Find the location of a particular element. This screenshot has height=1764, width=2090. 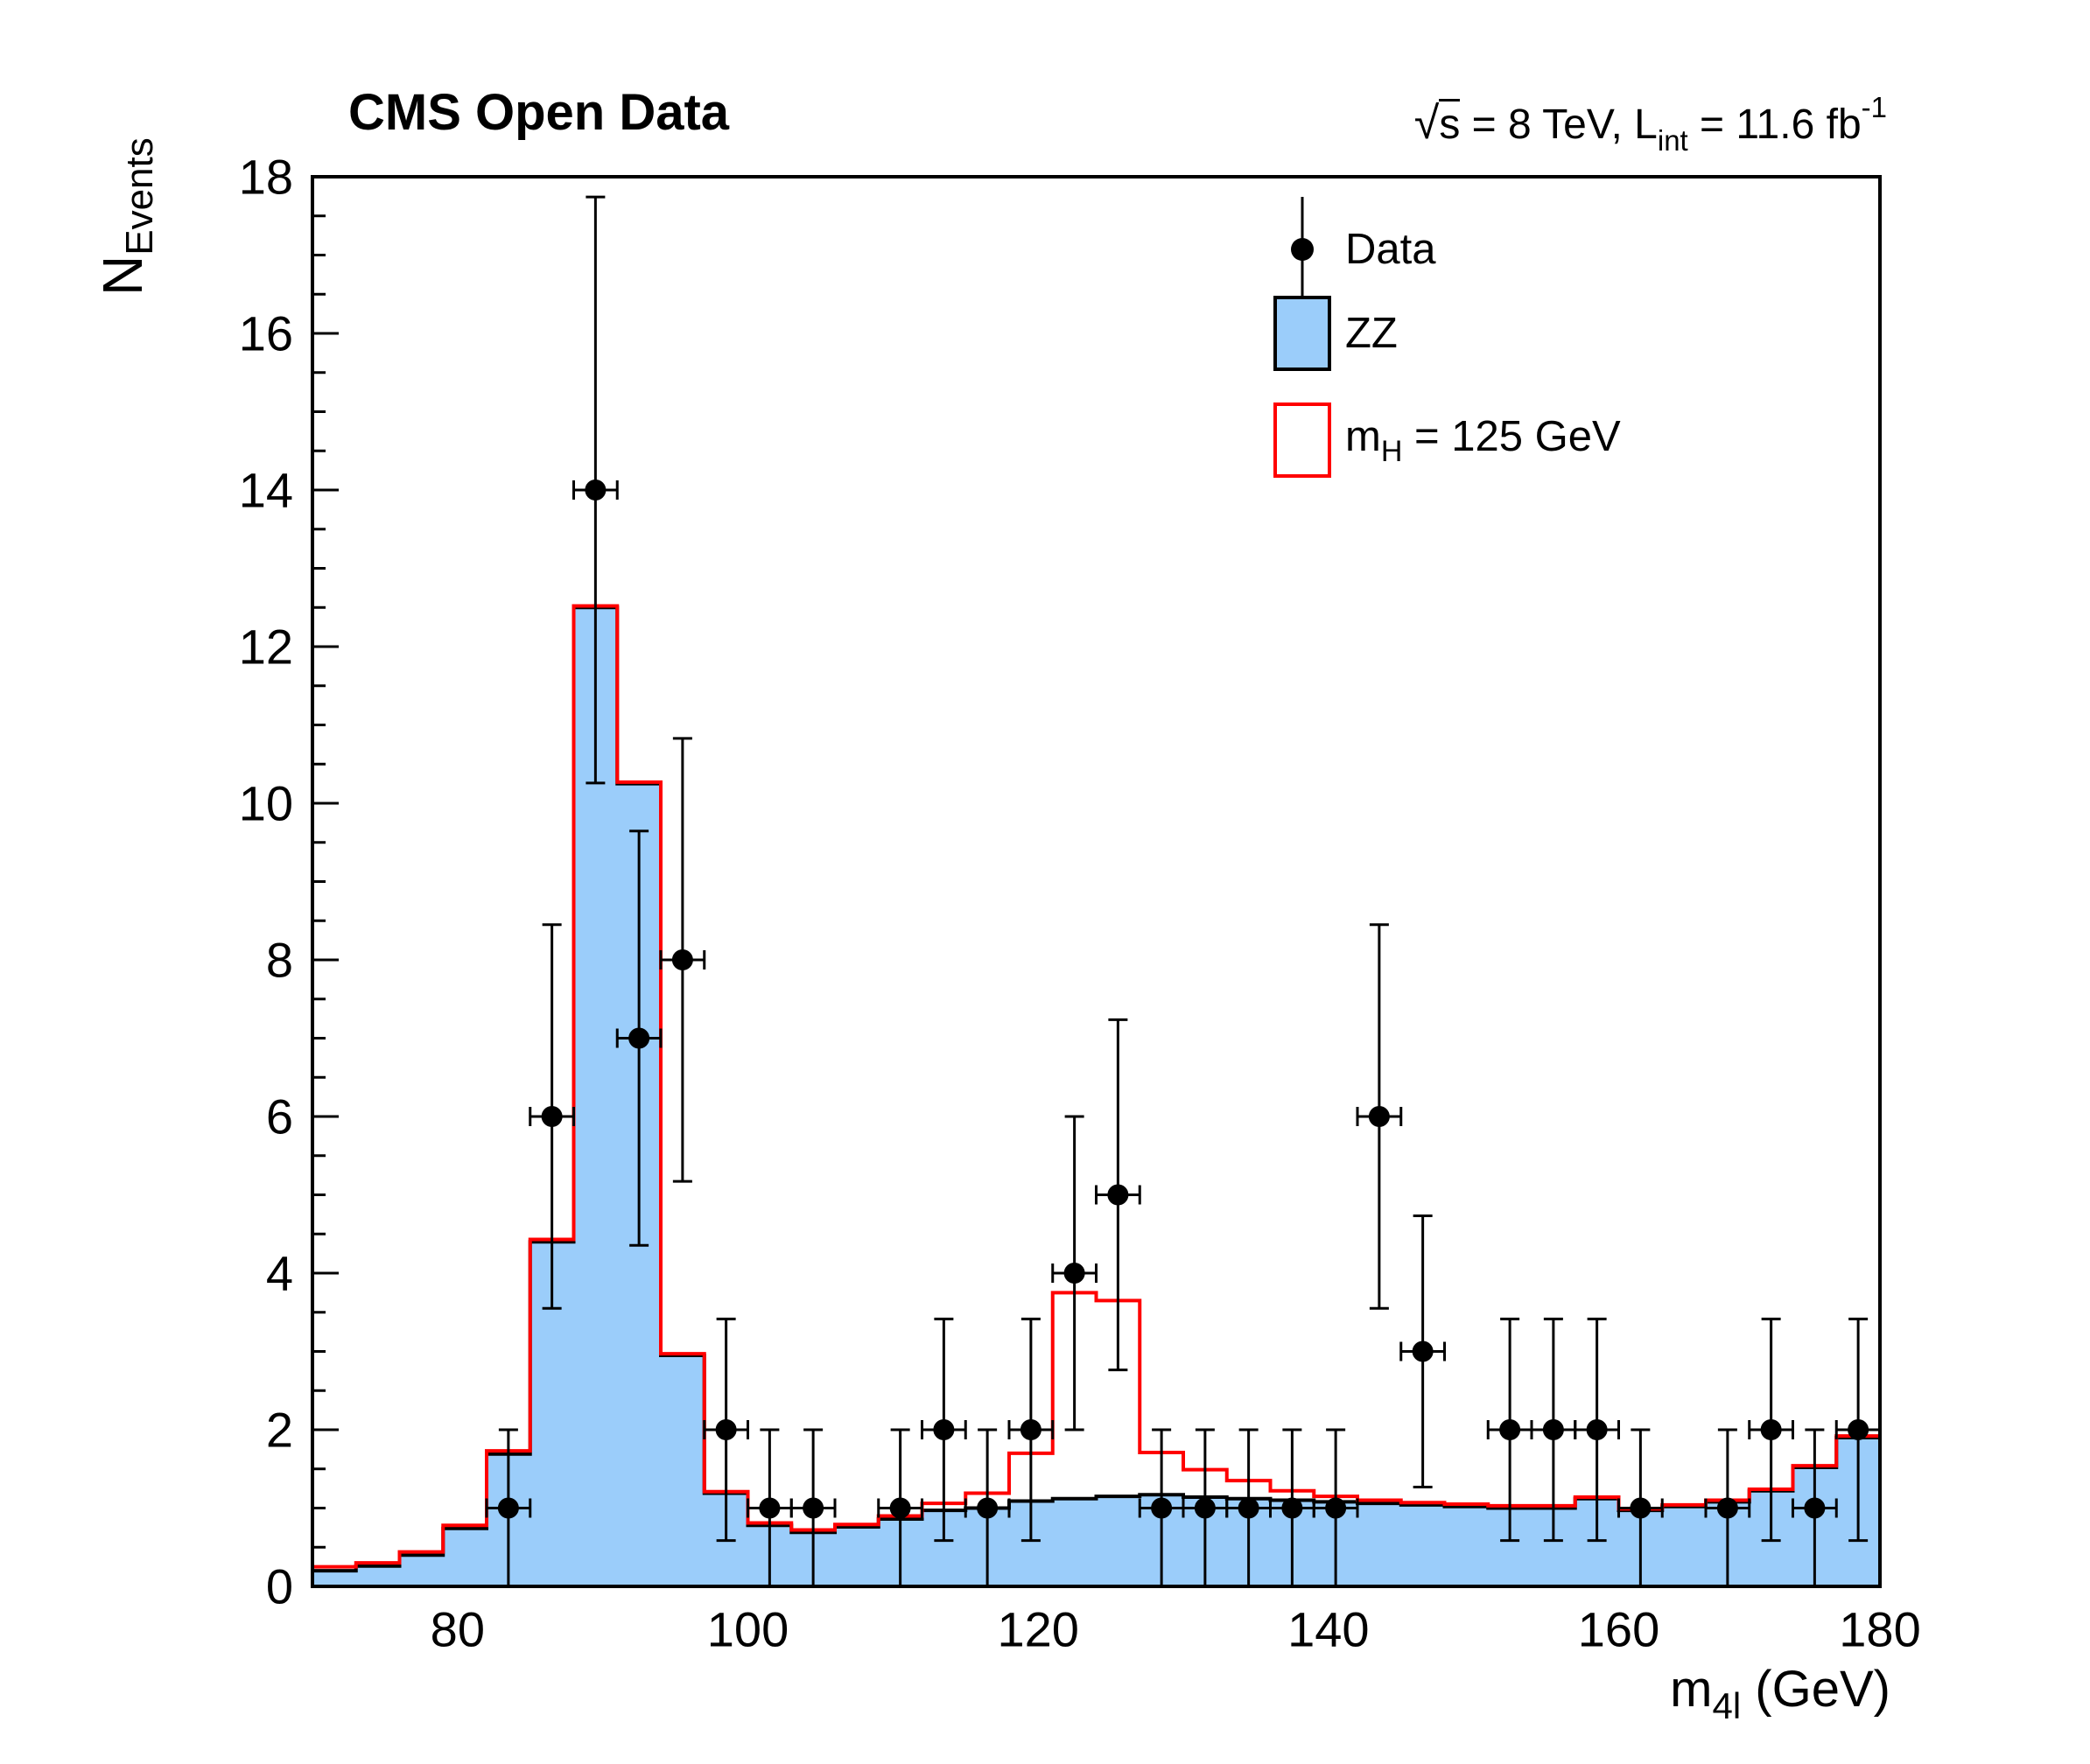

y-tick-label: 12 is located at coordinates (266, 647).